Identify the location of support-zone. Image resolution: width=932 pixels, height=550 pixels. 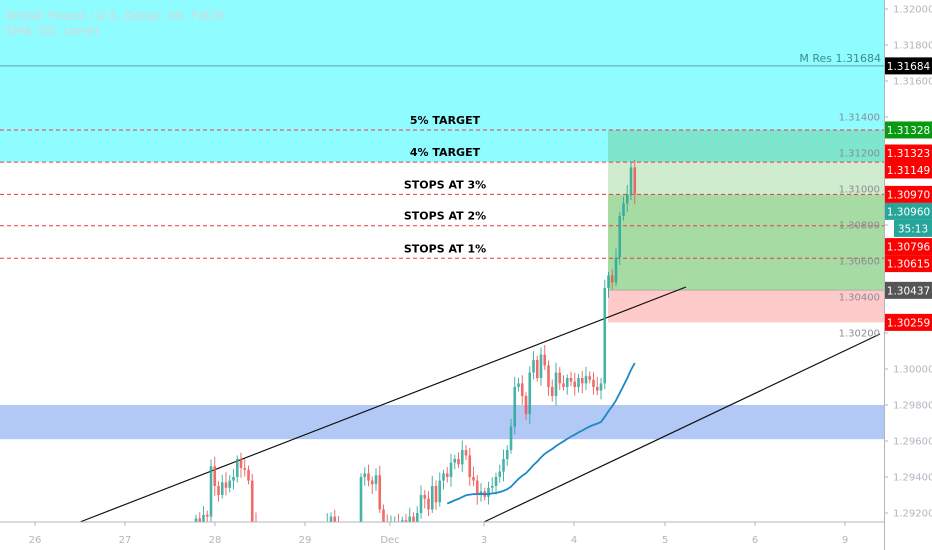
(442, 422).